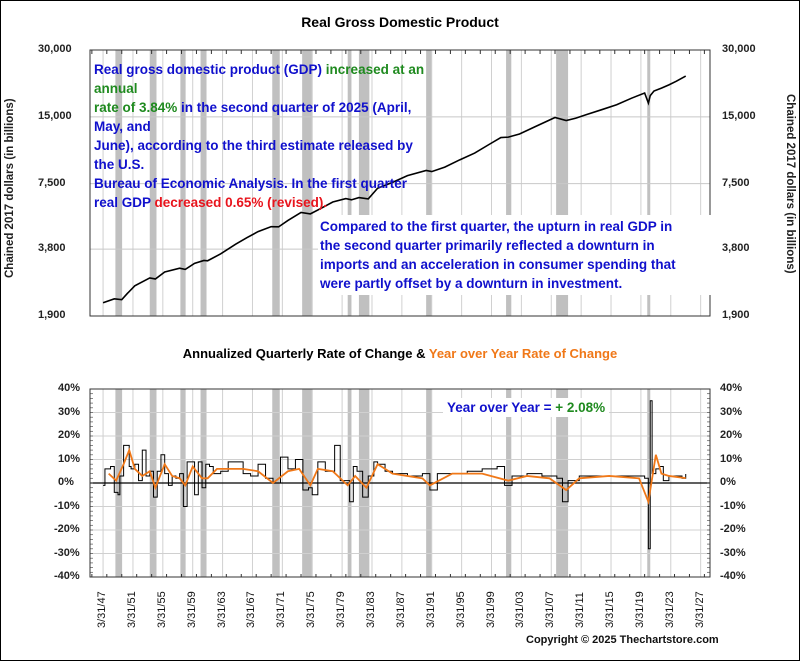 This screenshot has width=800, height=661. What do you see at coordinates (69, 388) in the screenshot?
I see `bottom-left-y-tick-label: 40%` at bounding box center [69, 388].